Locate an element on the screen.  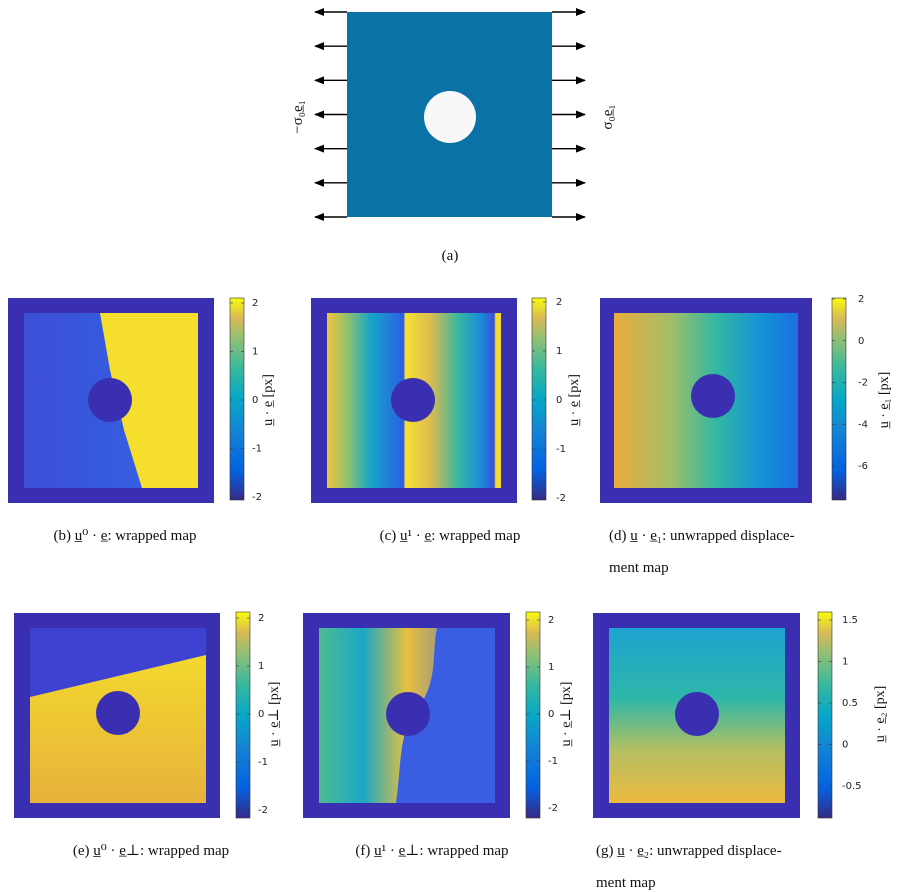
caption: (c) u̲¹ · e̲: wrapped map is located at coordinates (450, 536).